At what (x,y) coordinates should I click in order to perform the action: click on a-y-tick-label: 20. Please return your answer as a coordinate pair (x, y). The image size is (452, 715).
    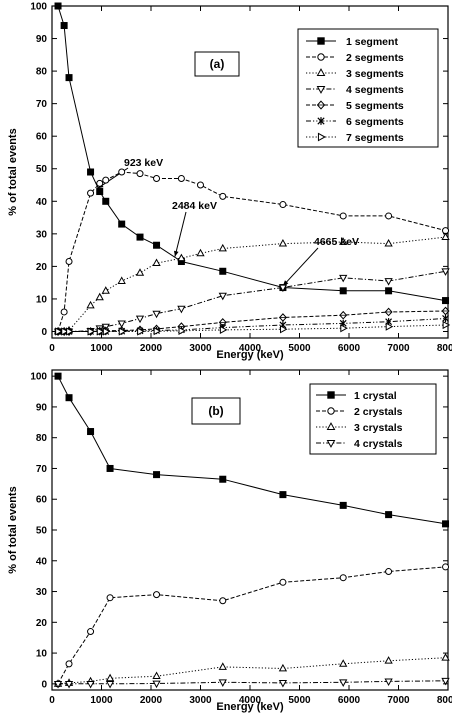
    Looking at the image, I should click on (42, 267).